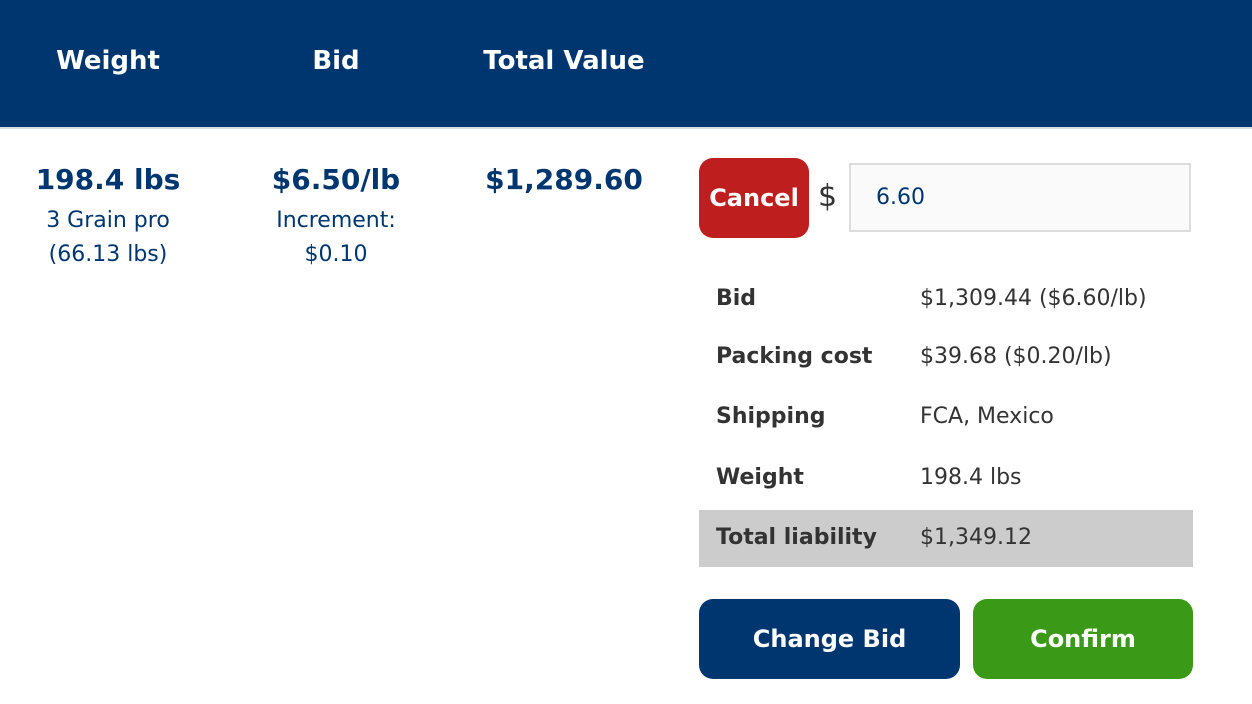 The image size is (1252, 704). Describe the element at coordinates (794, 356) in the screenshot. I see `summary-label: Packing cost` at that location.